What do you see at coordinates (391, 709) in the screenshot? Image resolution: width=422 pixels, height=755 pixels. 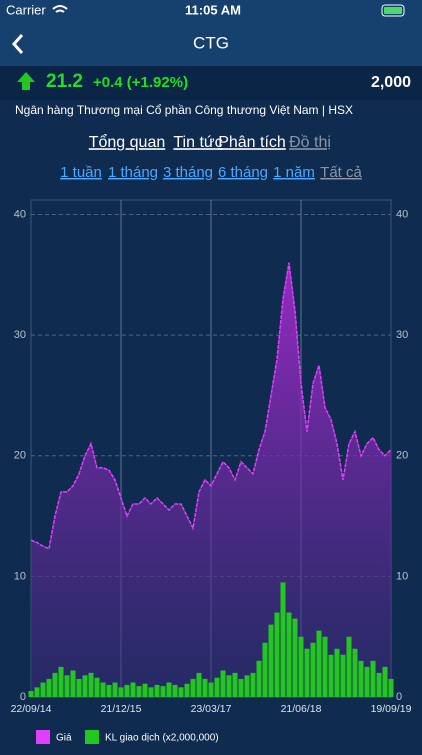 I see `x-tick-label: 19/09/19` at bounding box center [391, 709].